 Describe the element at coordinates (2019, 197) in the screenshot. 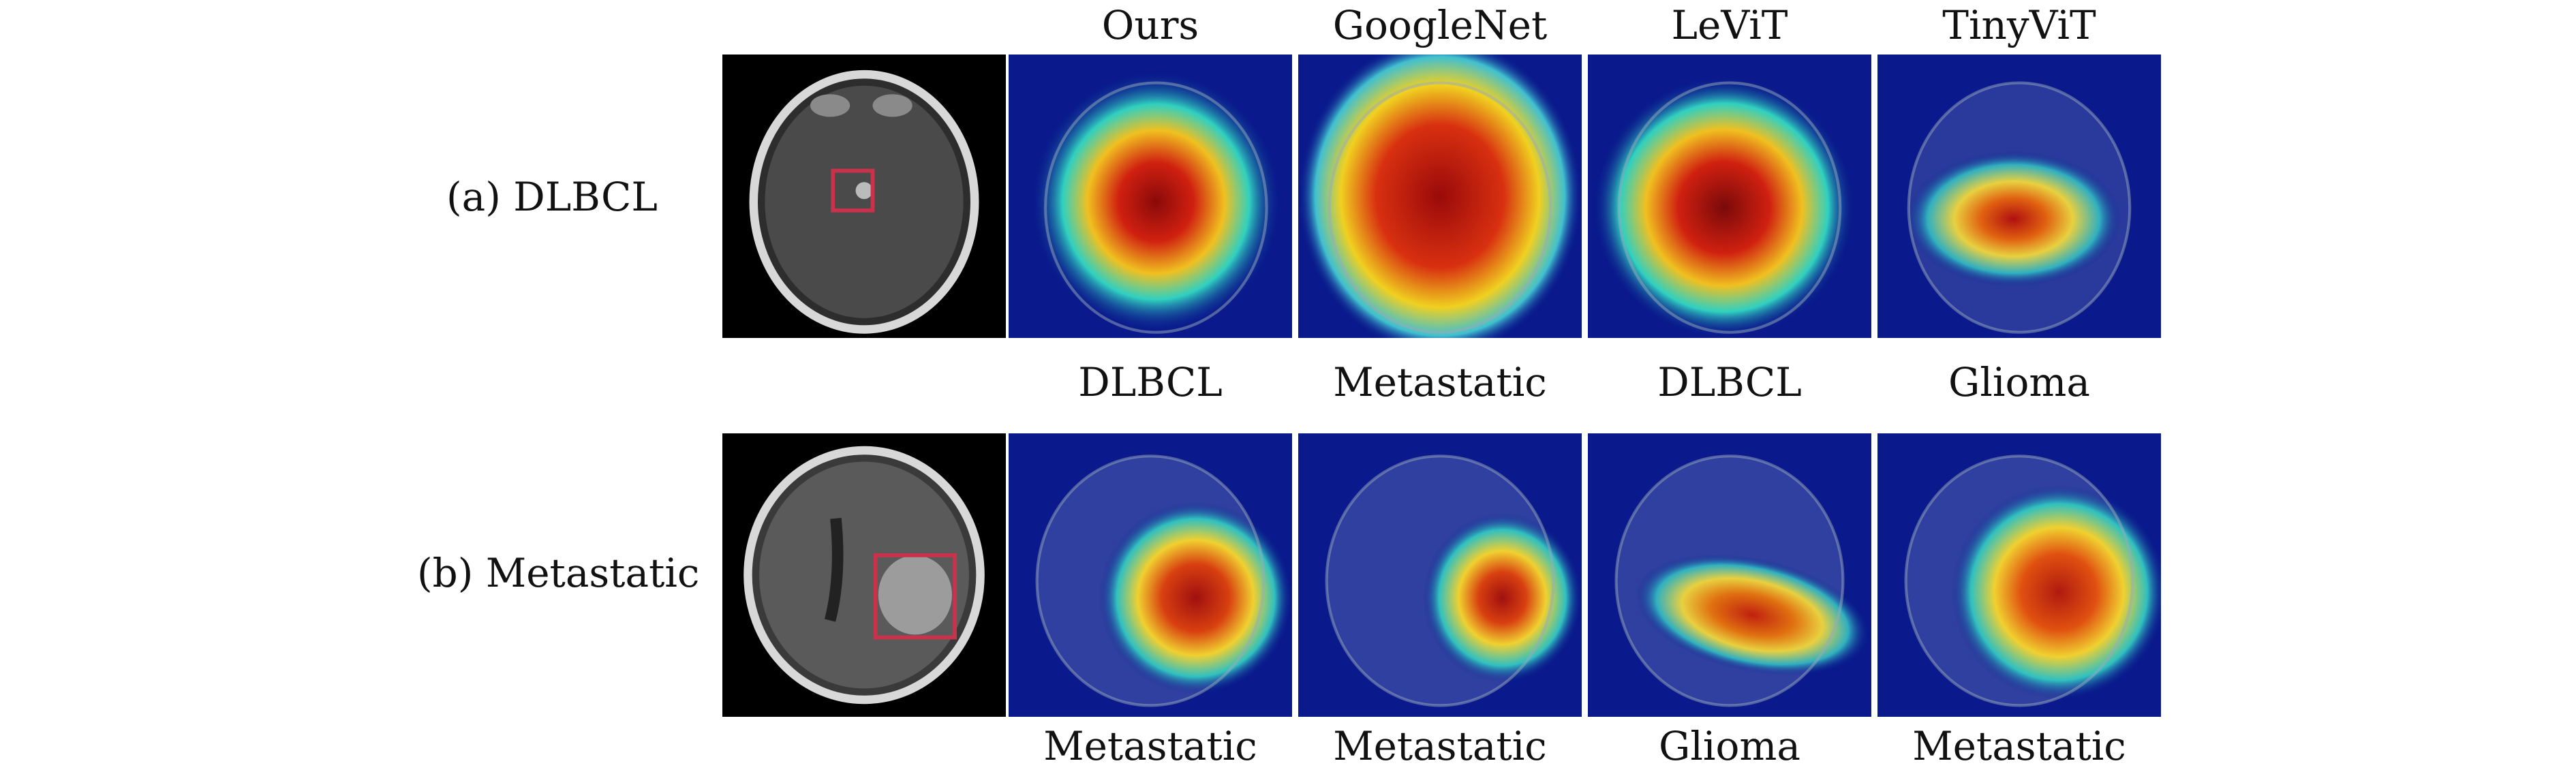

I see `heatmap-tinyvit-dlbcl` at that location.